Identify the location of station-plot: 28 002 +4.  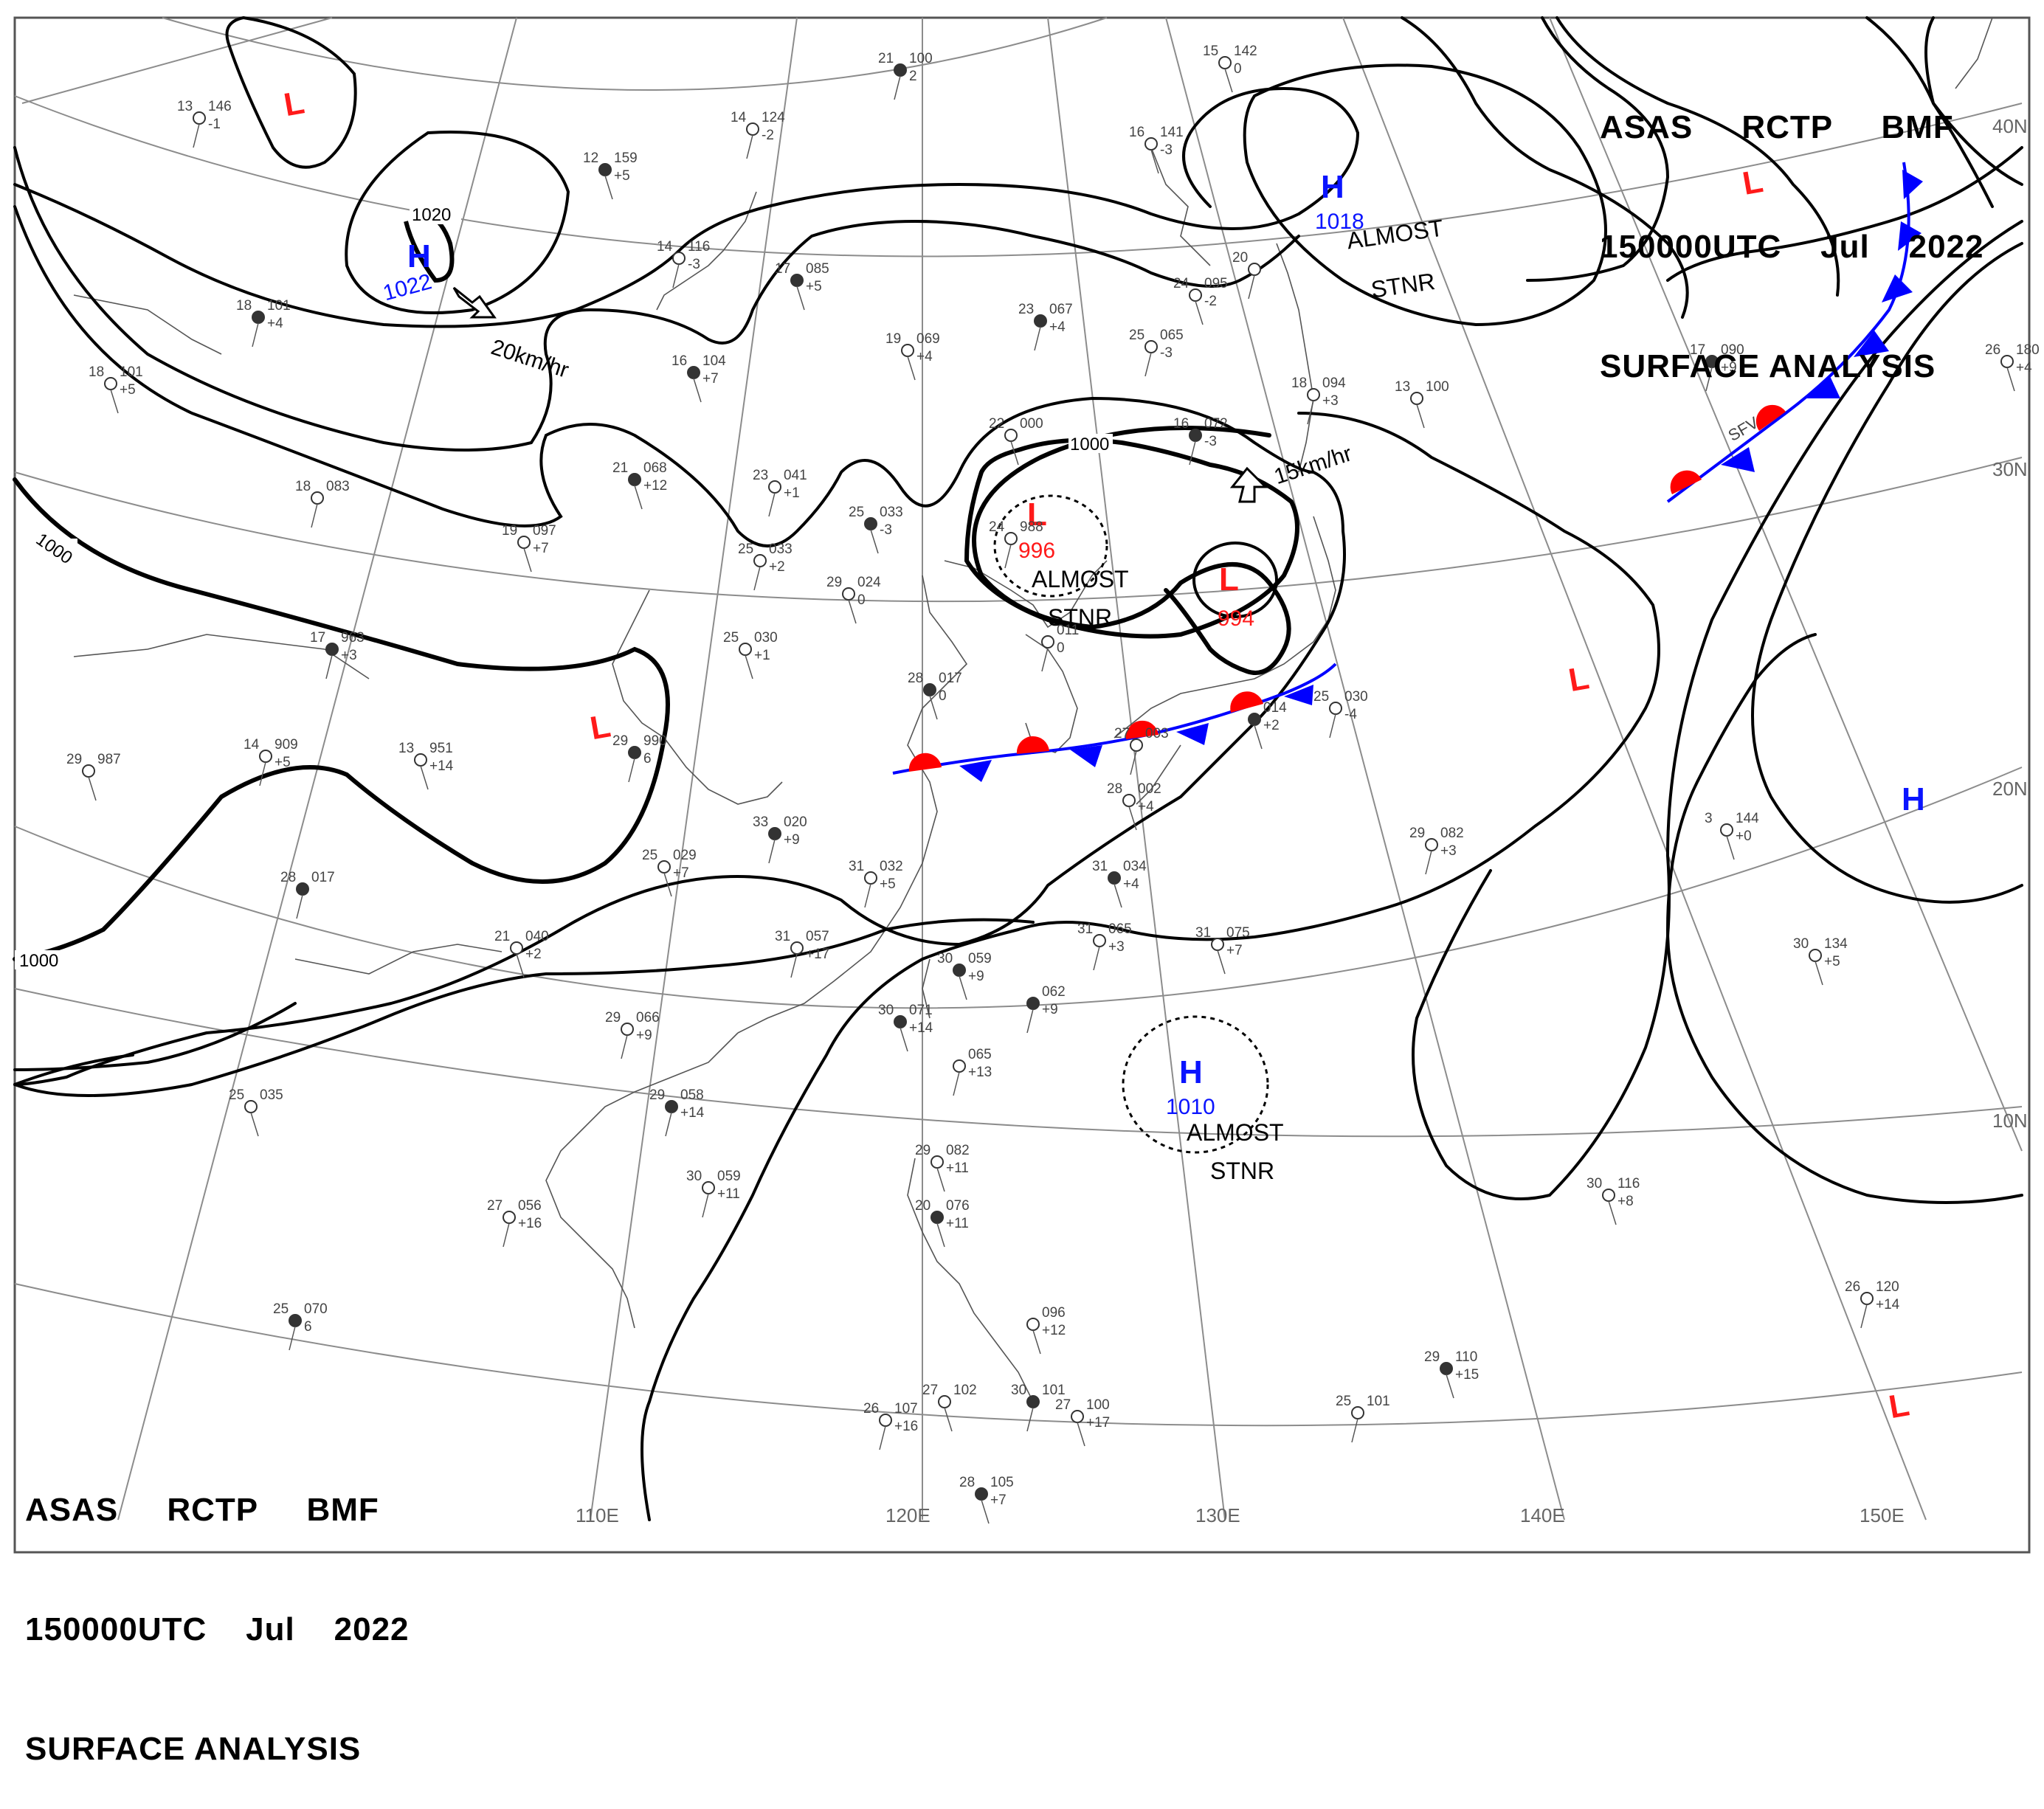
(1134, 806).